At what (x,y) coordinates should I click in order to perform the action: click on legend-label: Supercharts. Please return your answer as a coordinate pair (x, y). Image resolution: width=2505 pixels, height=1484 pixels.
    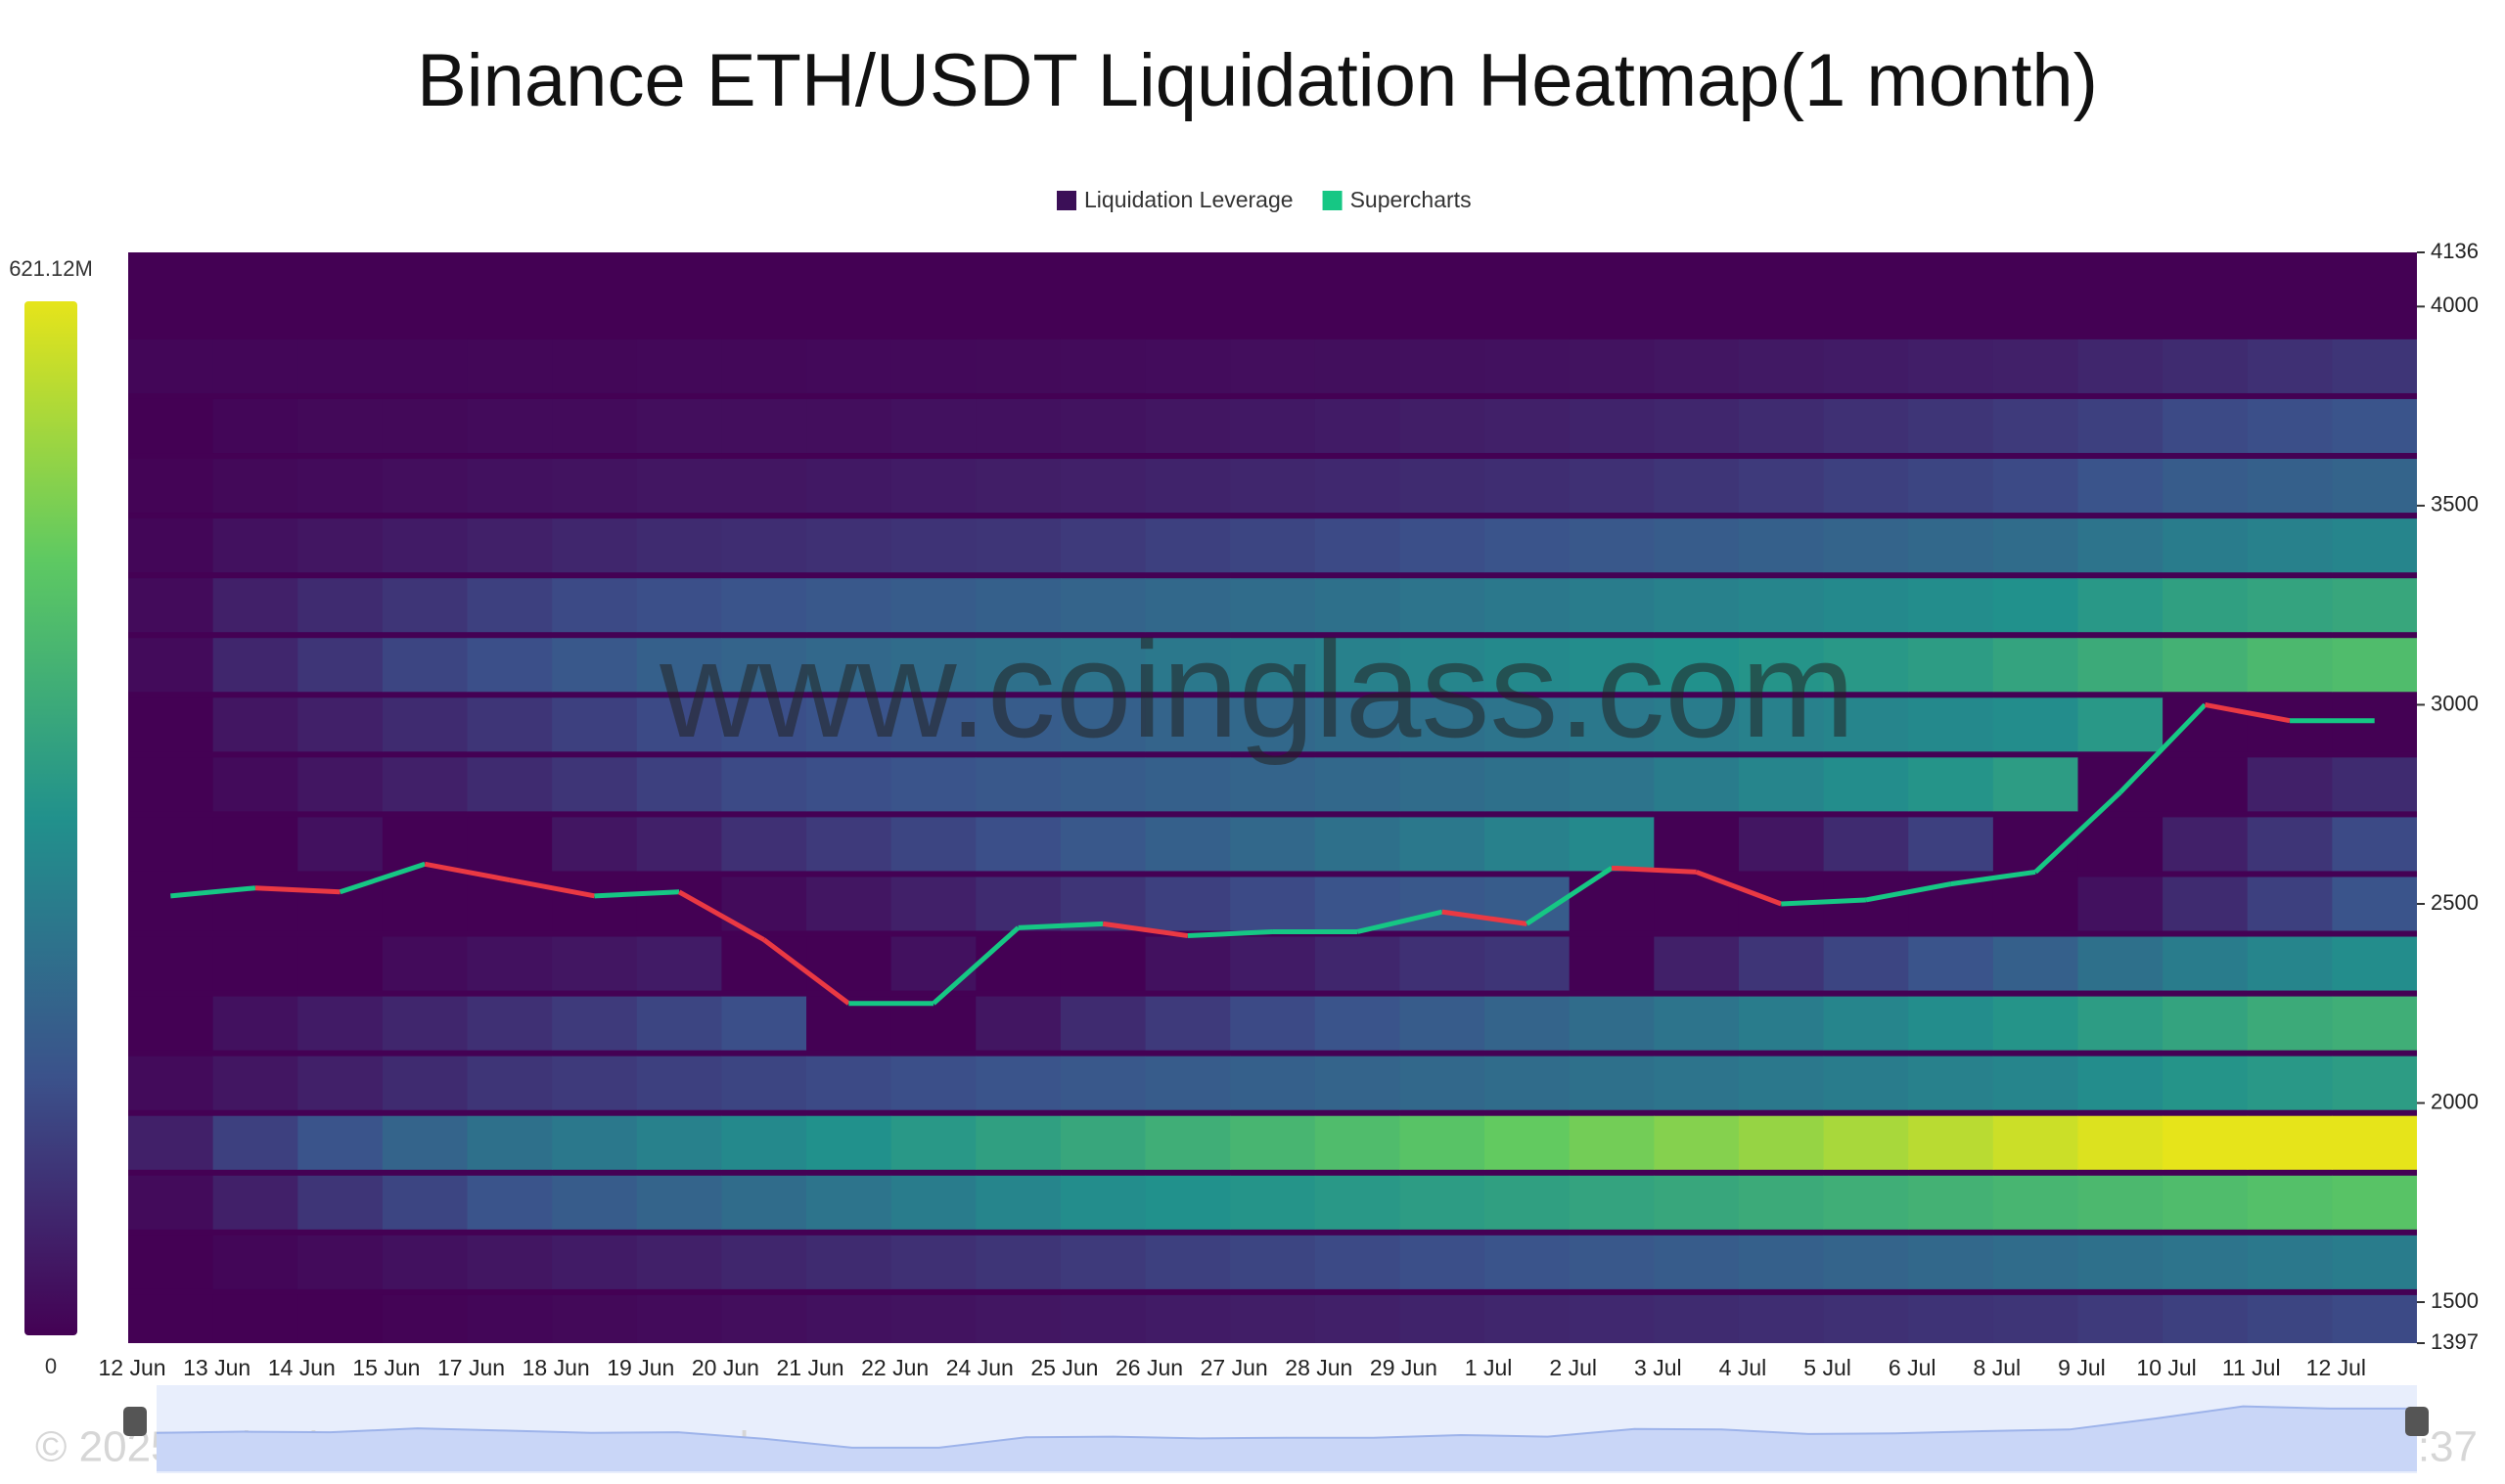
    Looking at the image, I should click on (1411, 199).